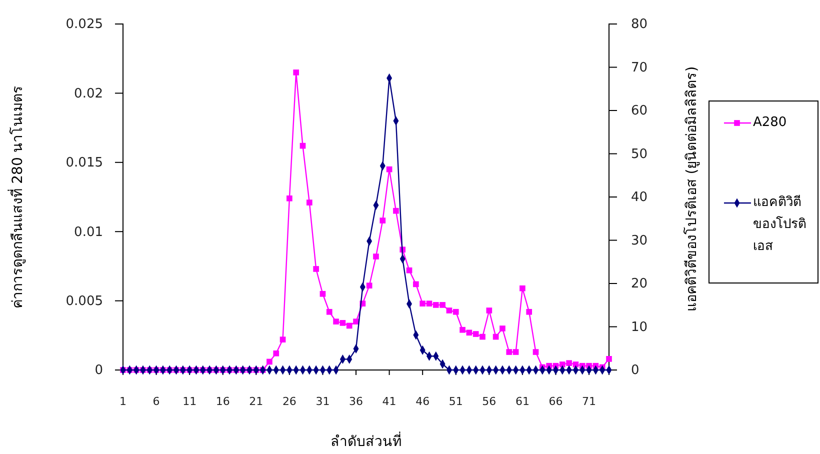  What do you see at coordinates (639, 284) in the screenshot?
I see `y2-tick-label: 20` at bounding box center [639, 284].